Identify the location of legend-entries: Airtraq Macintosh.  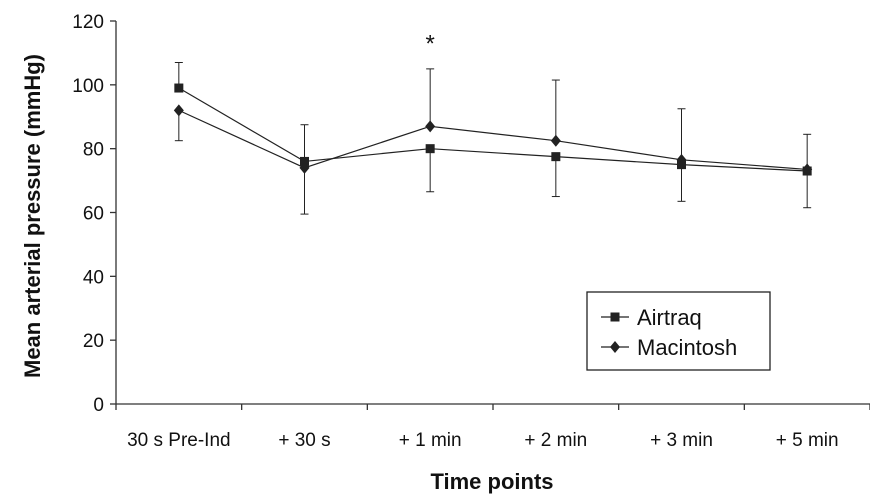
(669, 332).